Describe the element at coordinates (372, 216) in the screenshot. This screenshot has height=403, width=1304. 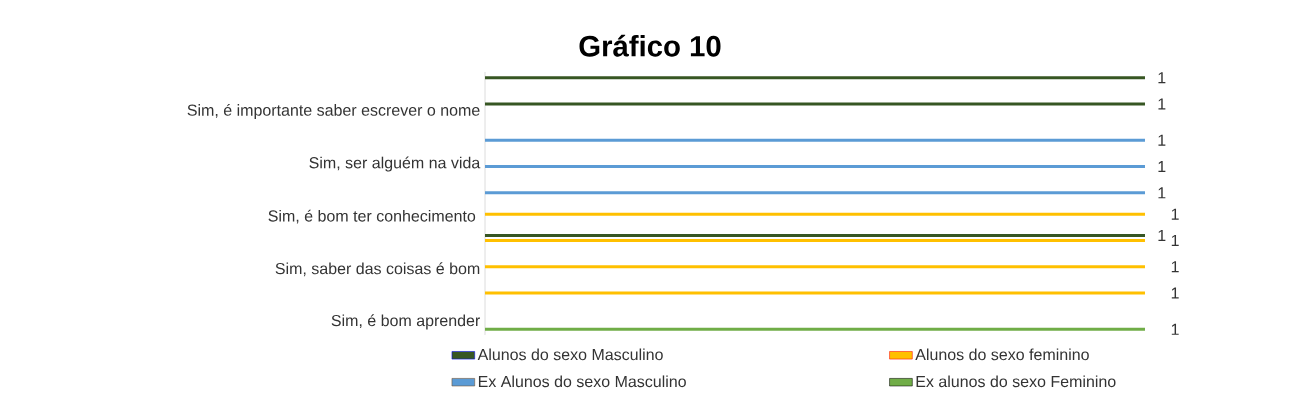
I see `y-tick-label: Sim, é bom ter conhecimento` at that location.